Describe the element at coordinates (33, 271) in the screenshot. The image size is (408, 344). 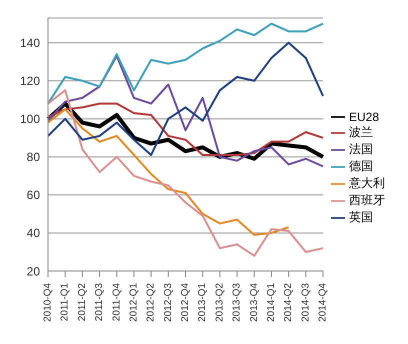
I see `y-tick-label: 20` at that location.